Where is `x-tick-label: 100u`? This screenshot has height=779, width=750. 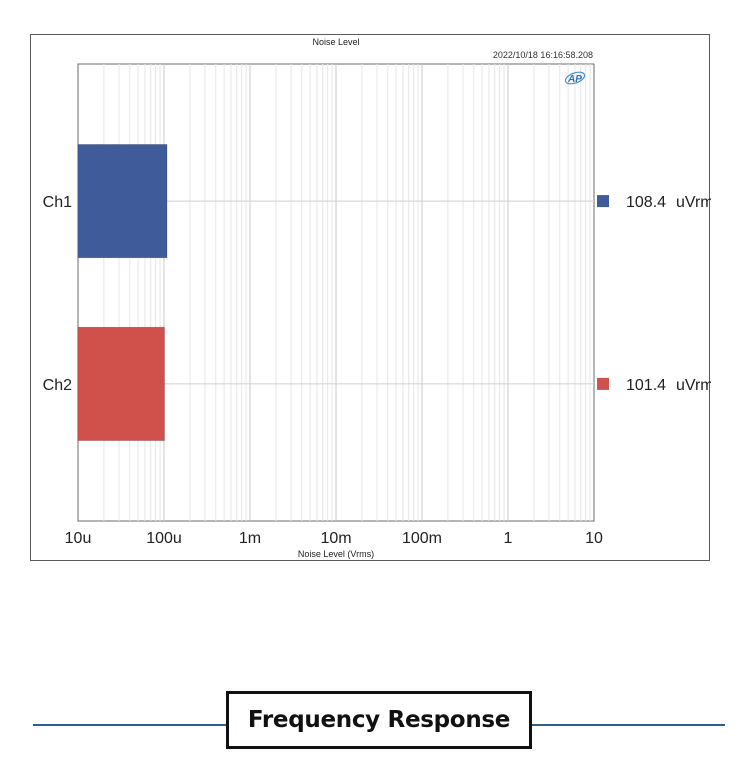
x-tick-label: 100u is located at coordinates (164, 538).